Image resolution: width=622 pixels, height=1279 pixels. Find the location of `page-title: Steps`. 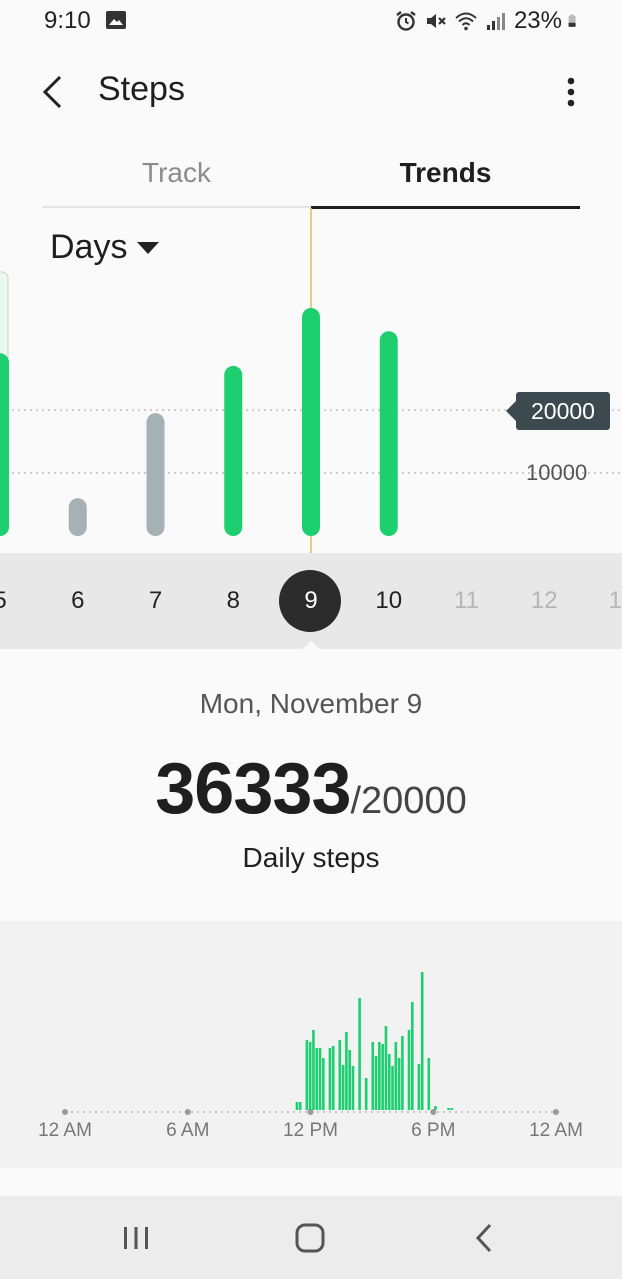

page-title: Steps is located at coordinates (141, 89).